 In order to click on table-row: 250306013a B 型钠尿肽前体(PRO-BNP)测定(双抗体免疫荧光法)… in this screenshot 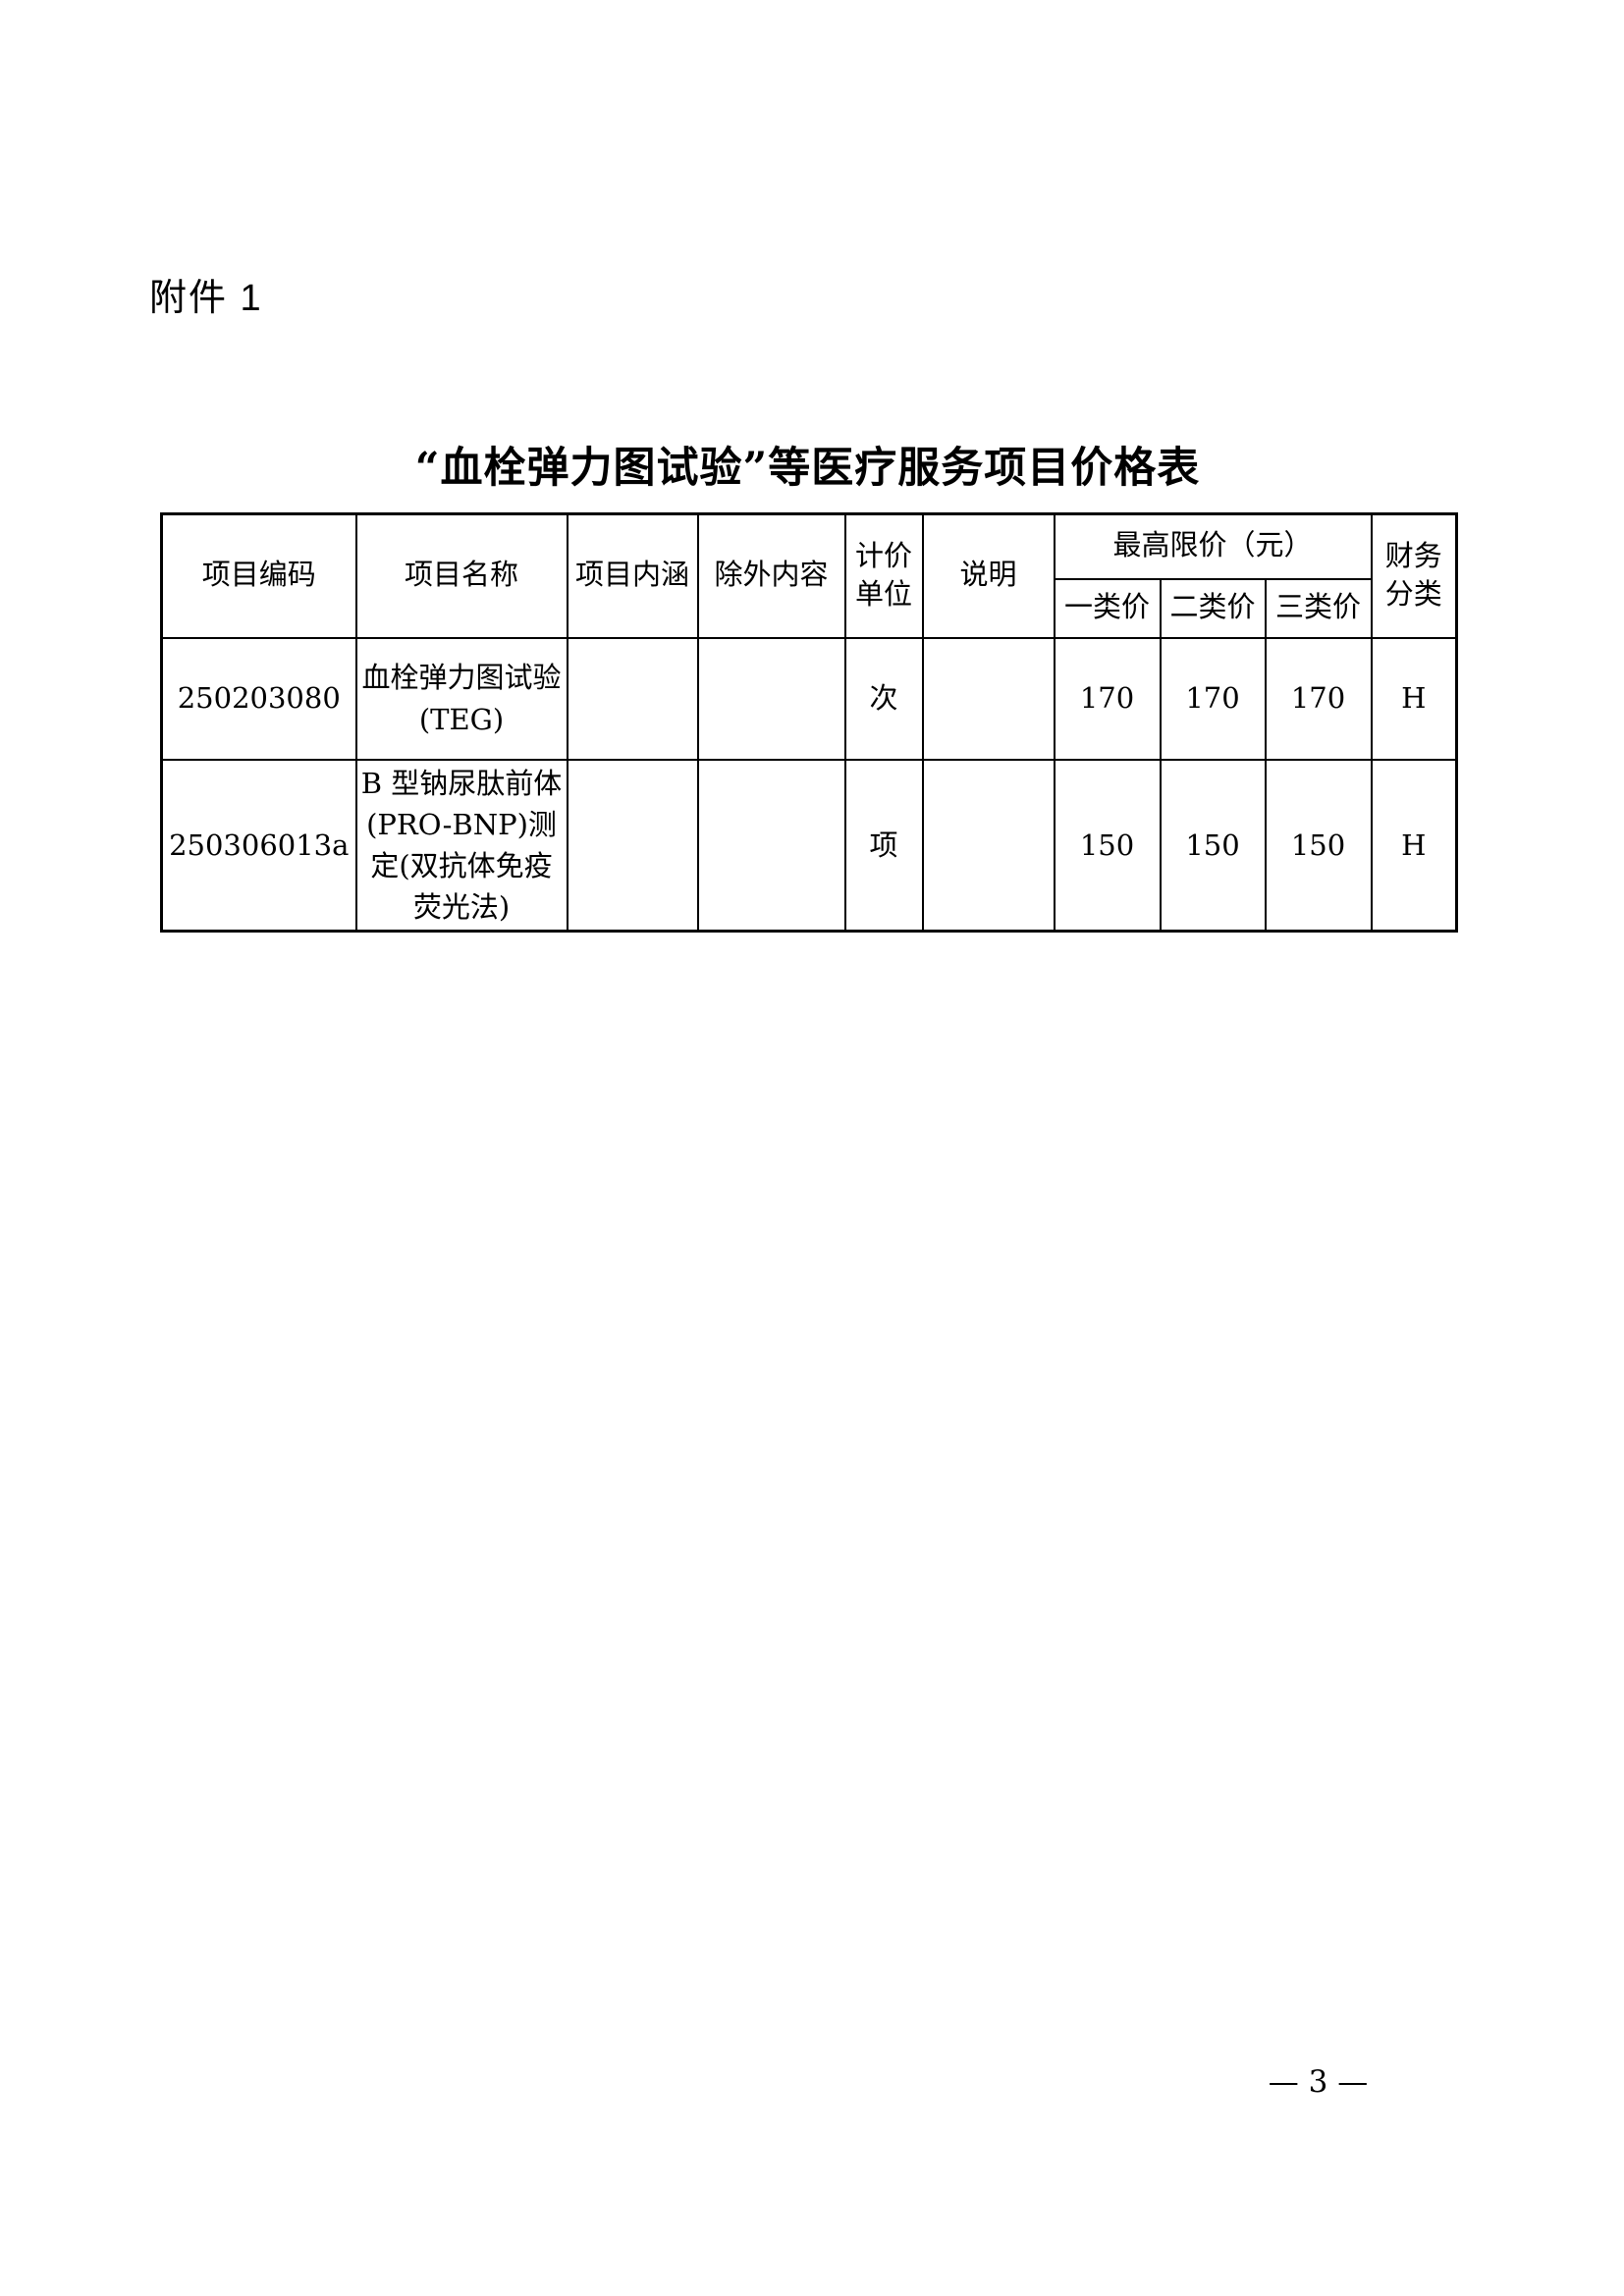, I will do `click(809, 846)`.